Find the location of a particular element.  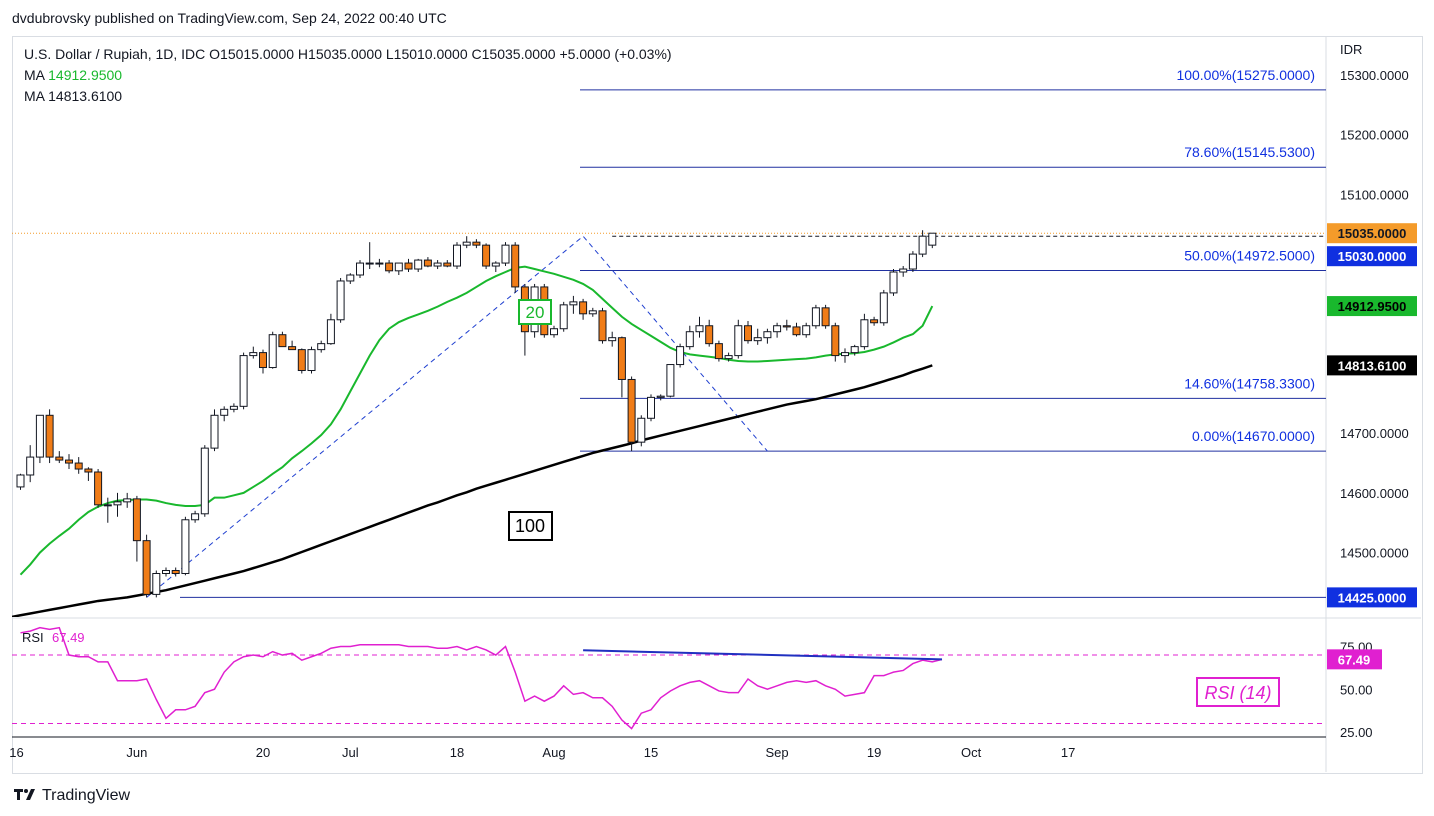

rsi-pane: RSI 67.49 RSI (14) is located at coordinates (669, 678).